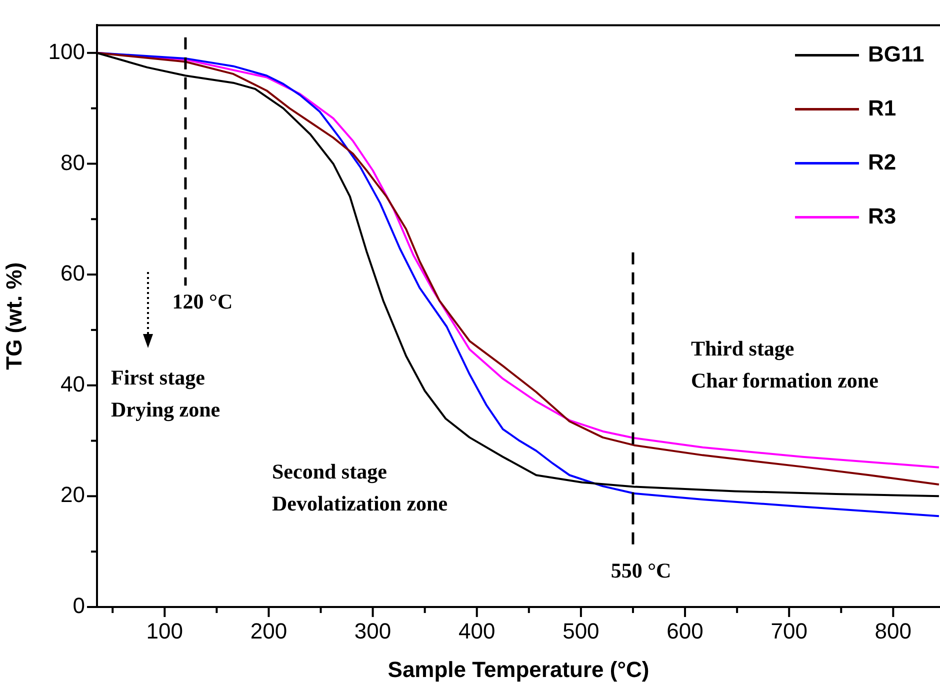 This screenshot has height=688, width=940. Describe the element at coordinates (202, 301) in the screenshot. I see `ref-line-label: 120 °C` at that location.